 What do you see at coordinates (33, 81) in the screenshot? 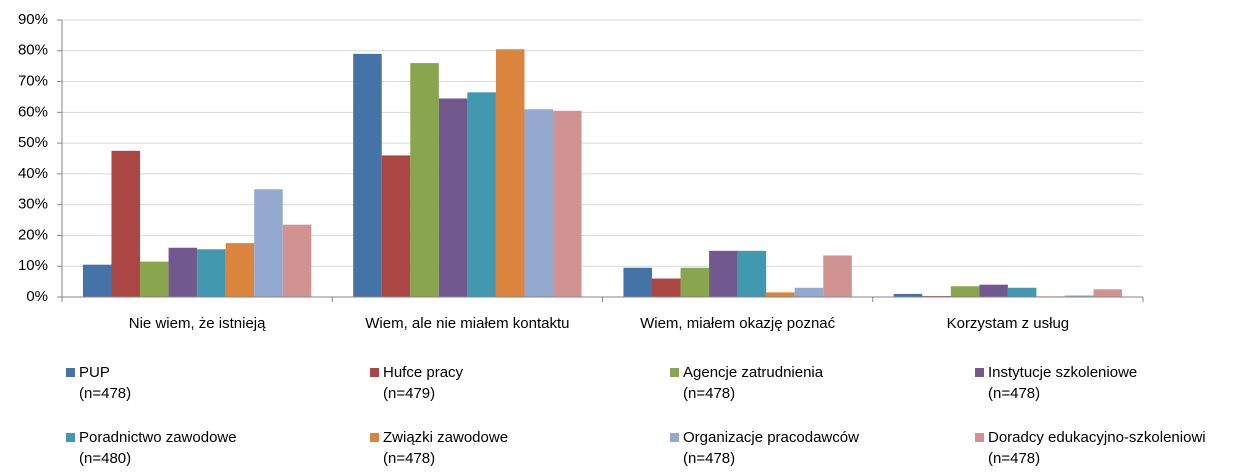
I see `y-tick-label: 70%` at bounding box center [33, 81].